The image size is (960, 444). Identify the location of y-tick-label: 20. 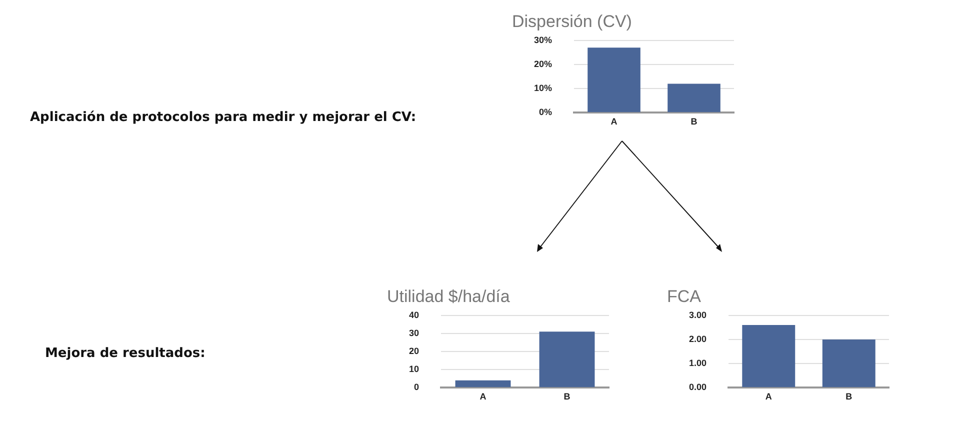
(414, 351).